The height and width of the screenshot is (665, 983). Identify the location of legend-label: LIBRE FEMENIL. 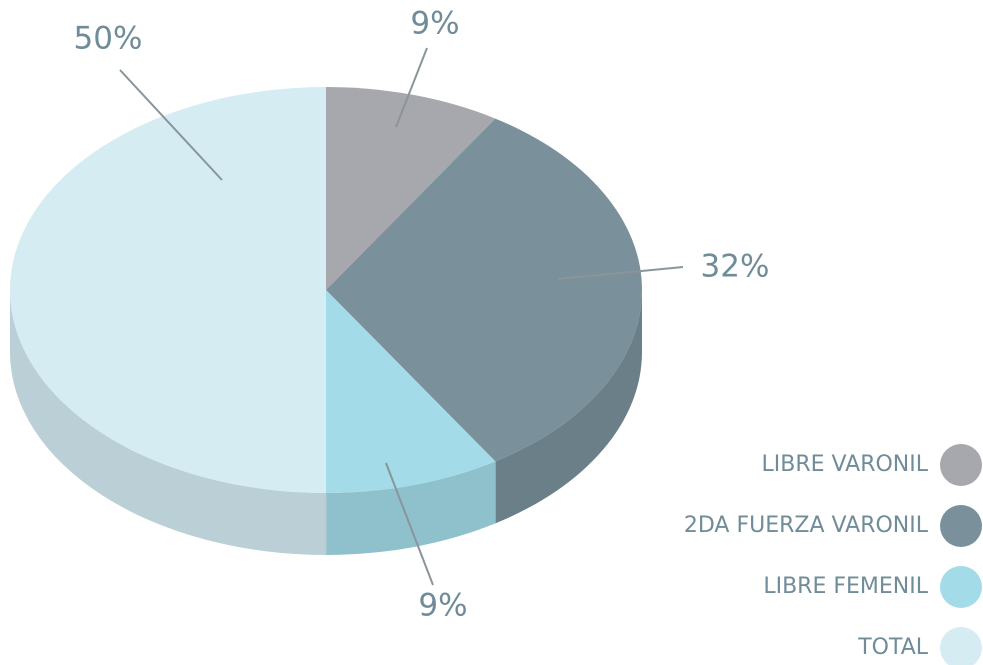
(845, 586).